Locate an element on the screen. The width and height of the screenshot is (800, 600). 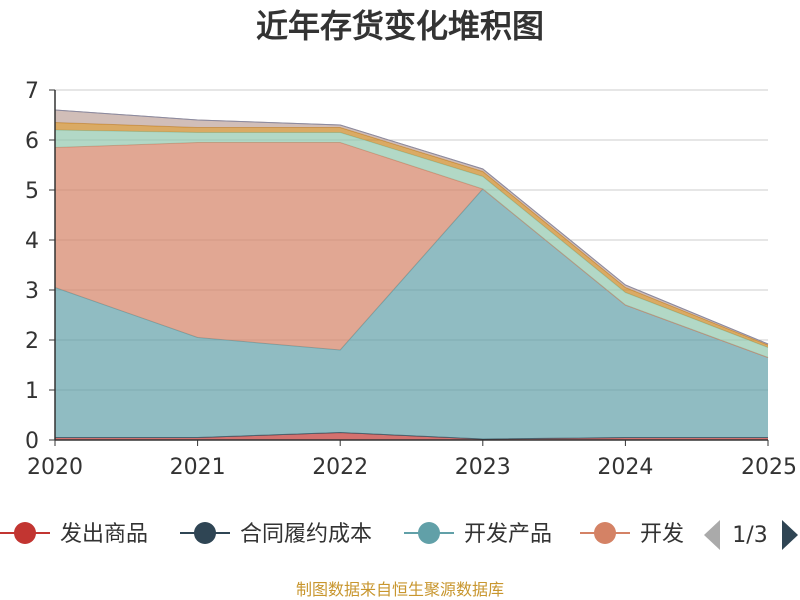
legend-label: 开发产品 is located at coordinates (508, 534).